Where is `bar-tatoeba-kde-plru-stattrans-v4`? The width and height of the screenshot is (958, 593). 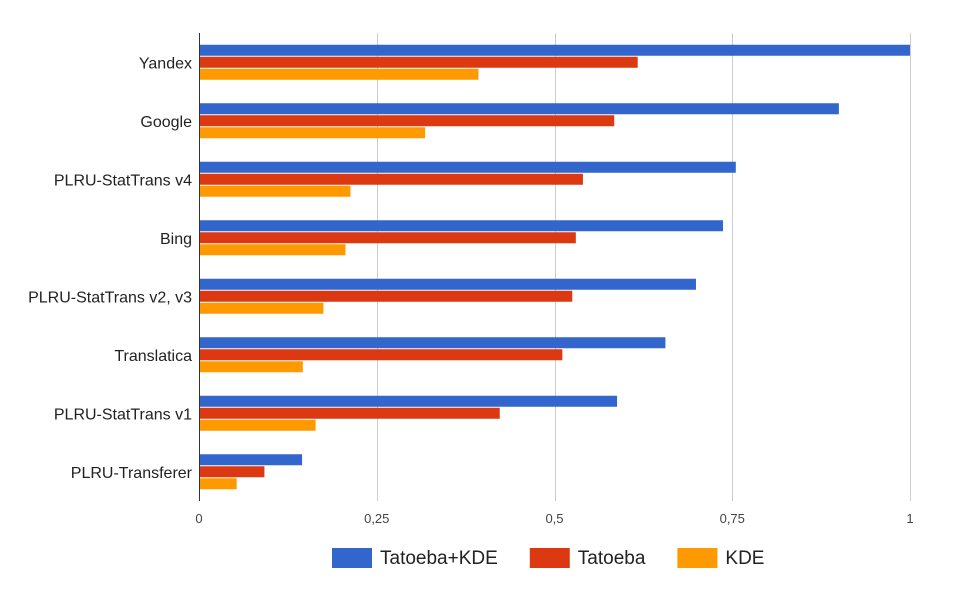 bar-tatoeba-kde-plru-stattrans-v4 is located at coordinates (468, 167).